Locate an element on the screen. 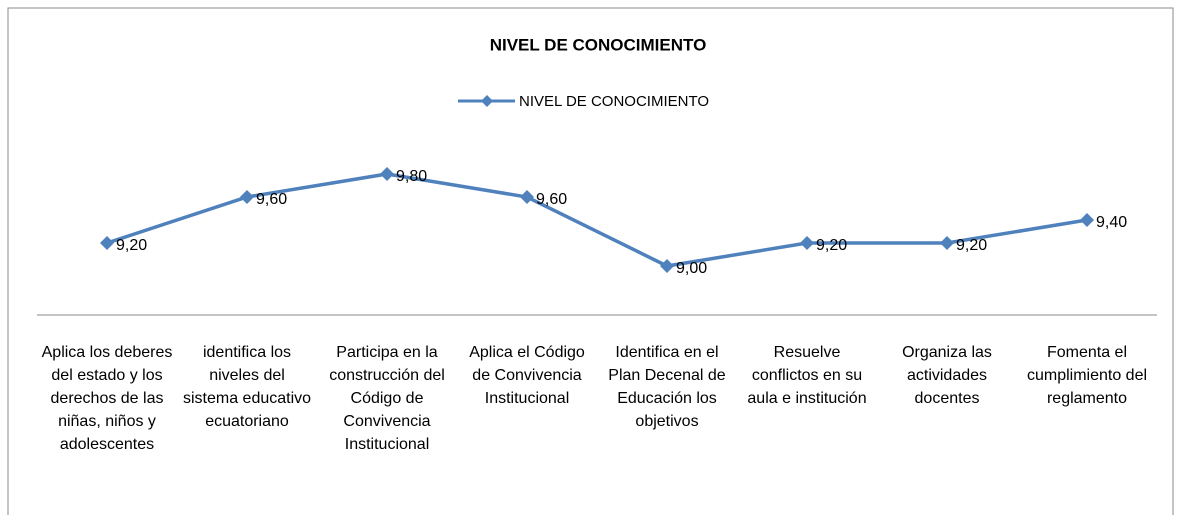  chart-title: NIVEL DE CONOCIMIENTO is located at coordinates (598, 44).